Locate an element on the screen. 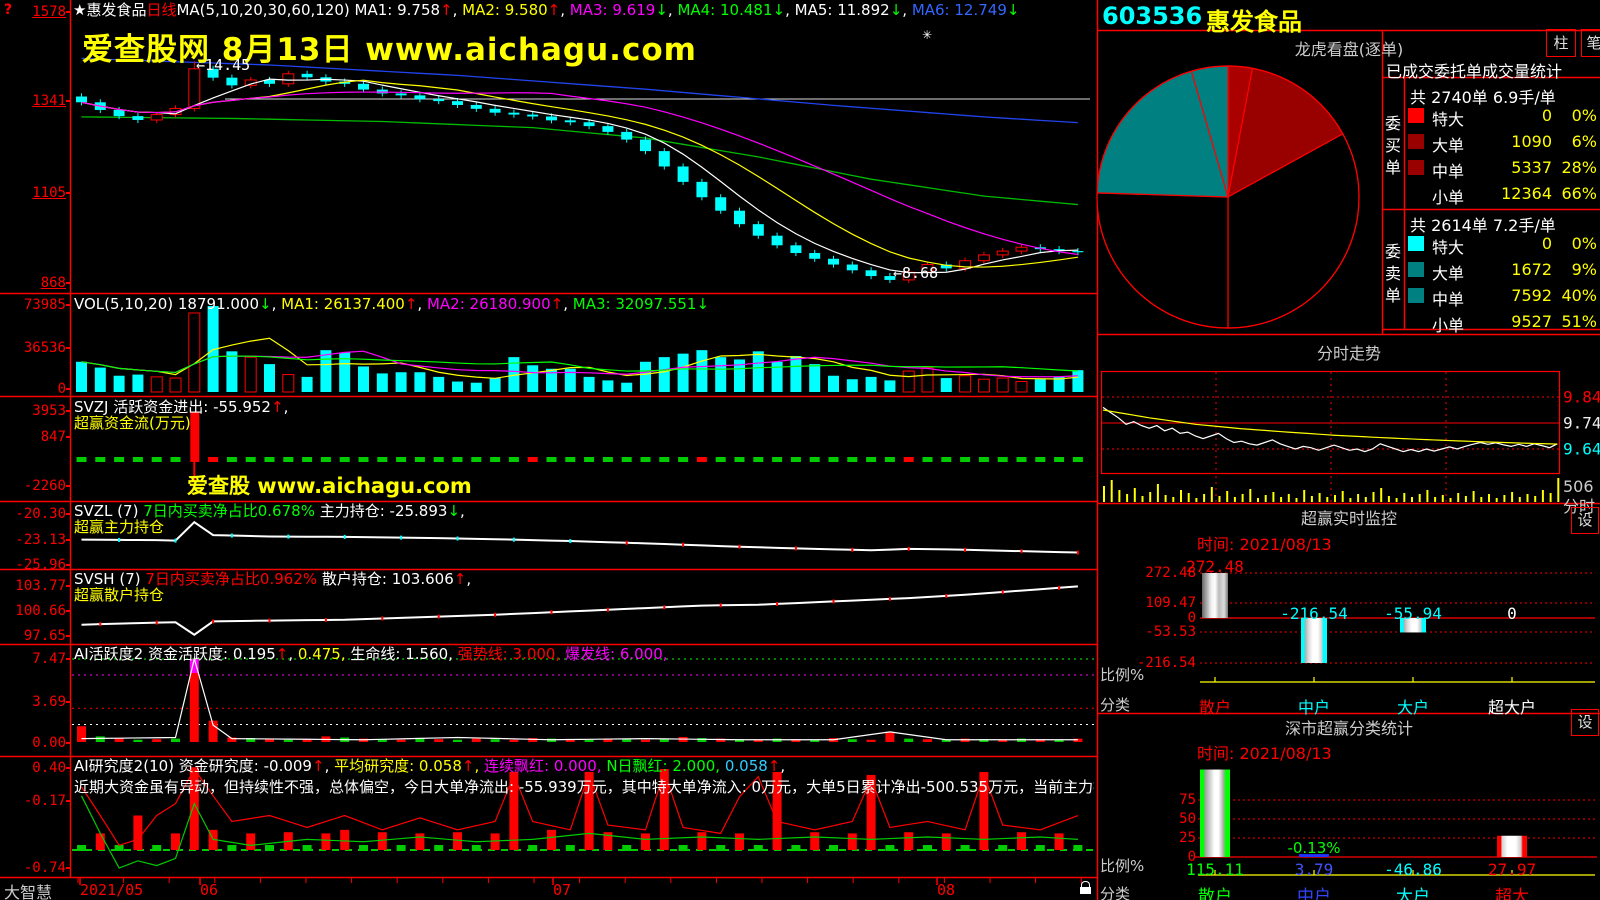 This screenshot has height=900, width=1600. monitor-axis-label: 272.48 is located at coordinates (1170, 573).